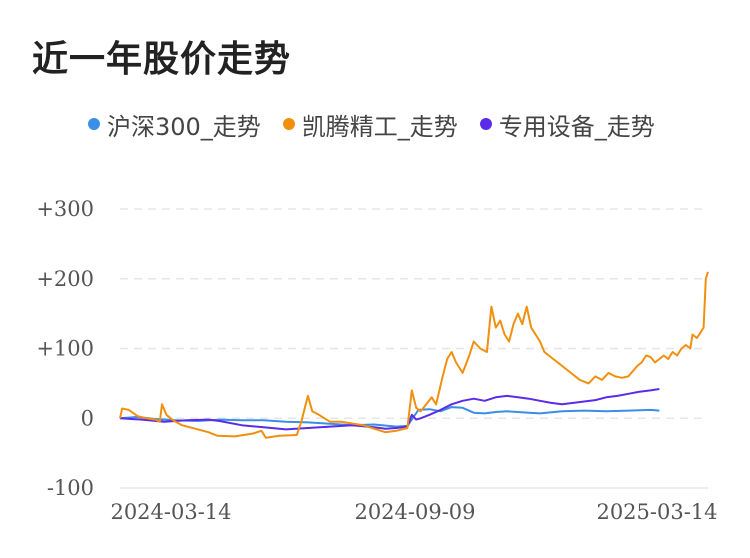  Describe the element at coordinates (656, 512) in the screenshot. I see `x-tick-label: 2025-03-14` at that location.